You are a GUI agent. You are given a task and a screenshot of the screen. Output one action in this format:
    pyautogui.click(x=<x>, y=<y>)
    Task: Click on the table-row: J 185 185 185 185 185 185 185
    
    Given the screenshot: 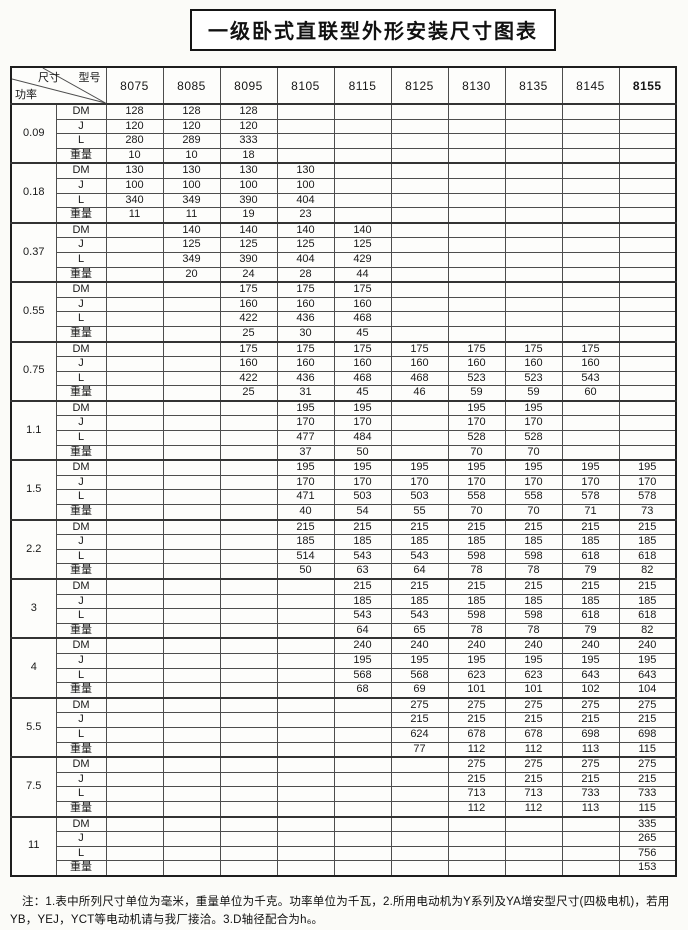 What is the action you would take?
    pyautogui.click(x=344, y=542)
    